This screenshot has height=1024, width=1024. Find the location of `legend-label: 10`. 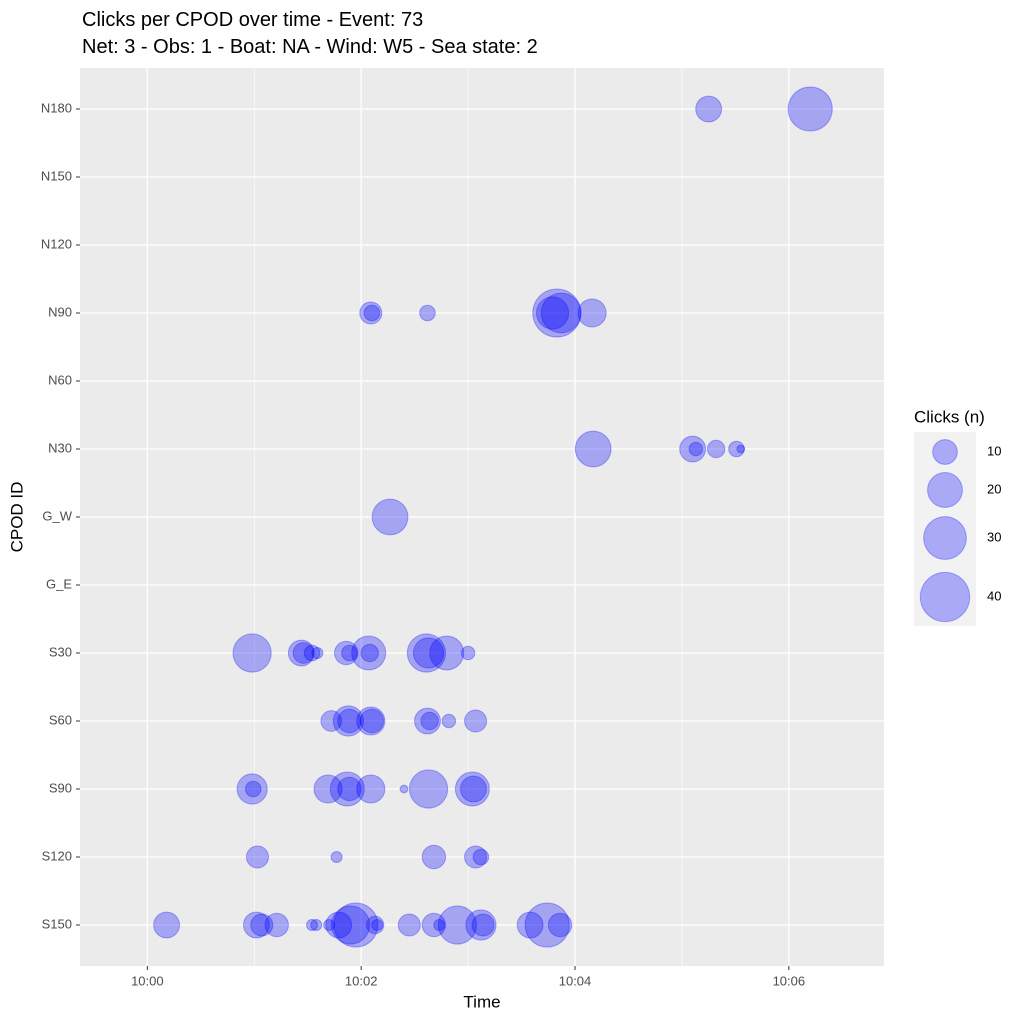

legend-label: 10 is located at coordinates (994, 450).